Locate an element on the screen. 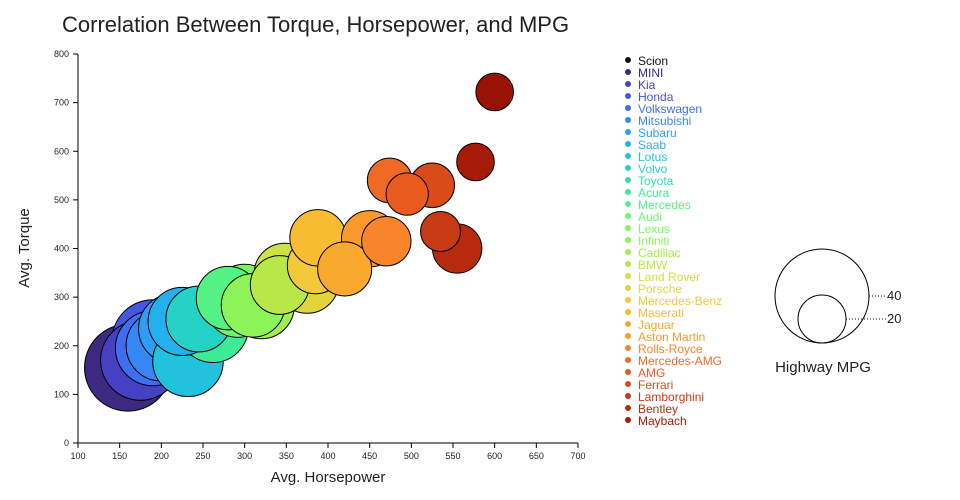 This screenshot has height=500, width=960. x-tick-label: 150 is located at coordinates (119, 456).